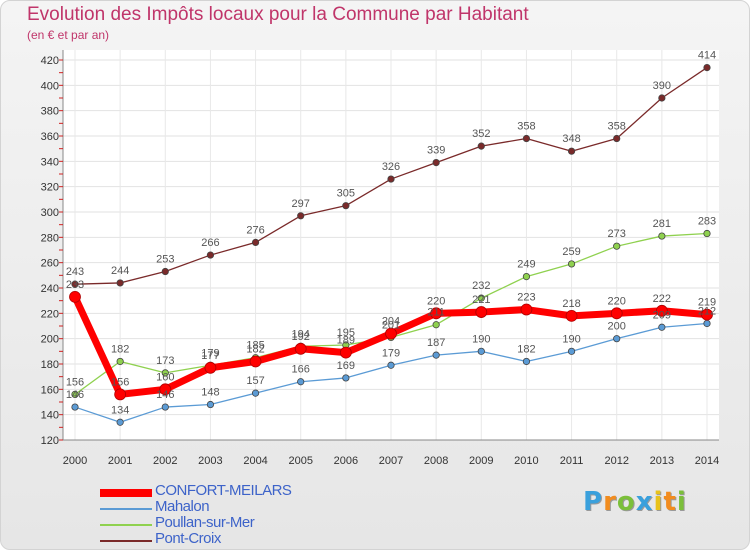 The height and width of the screenshot is (550, 750). What do you see at coordinates (571, 252) in the screenshot?
I see `data-label: 259` at bounding box center [571, 252].